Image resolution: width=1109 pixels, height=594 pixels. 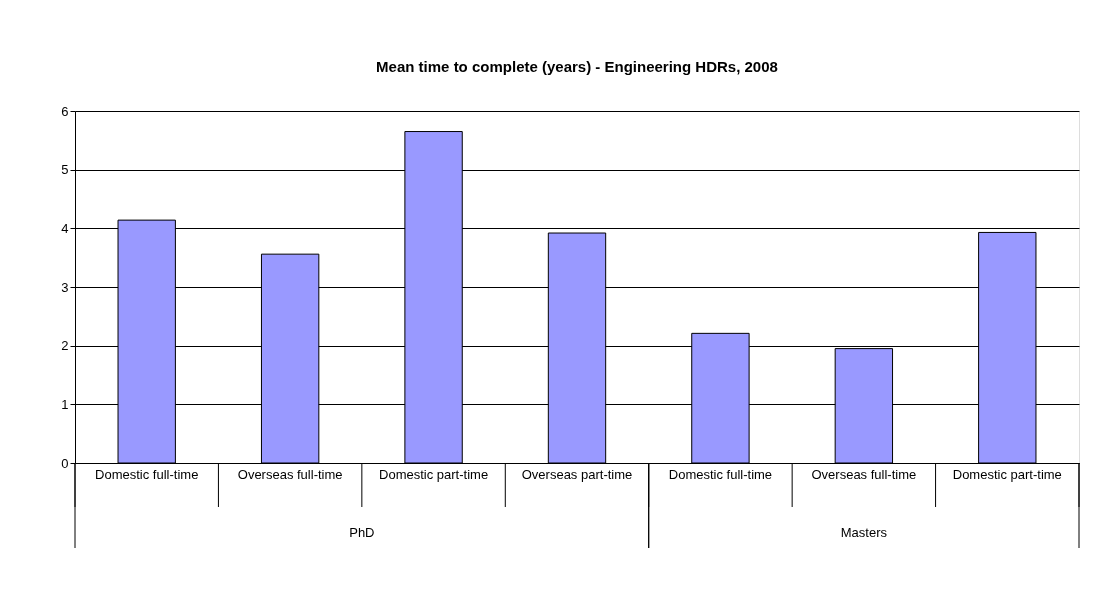 What do you see at coordinates (65, 404) in the screenshot?
I see `y-tick-label: 1` at bounding box center [65, 404].